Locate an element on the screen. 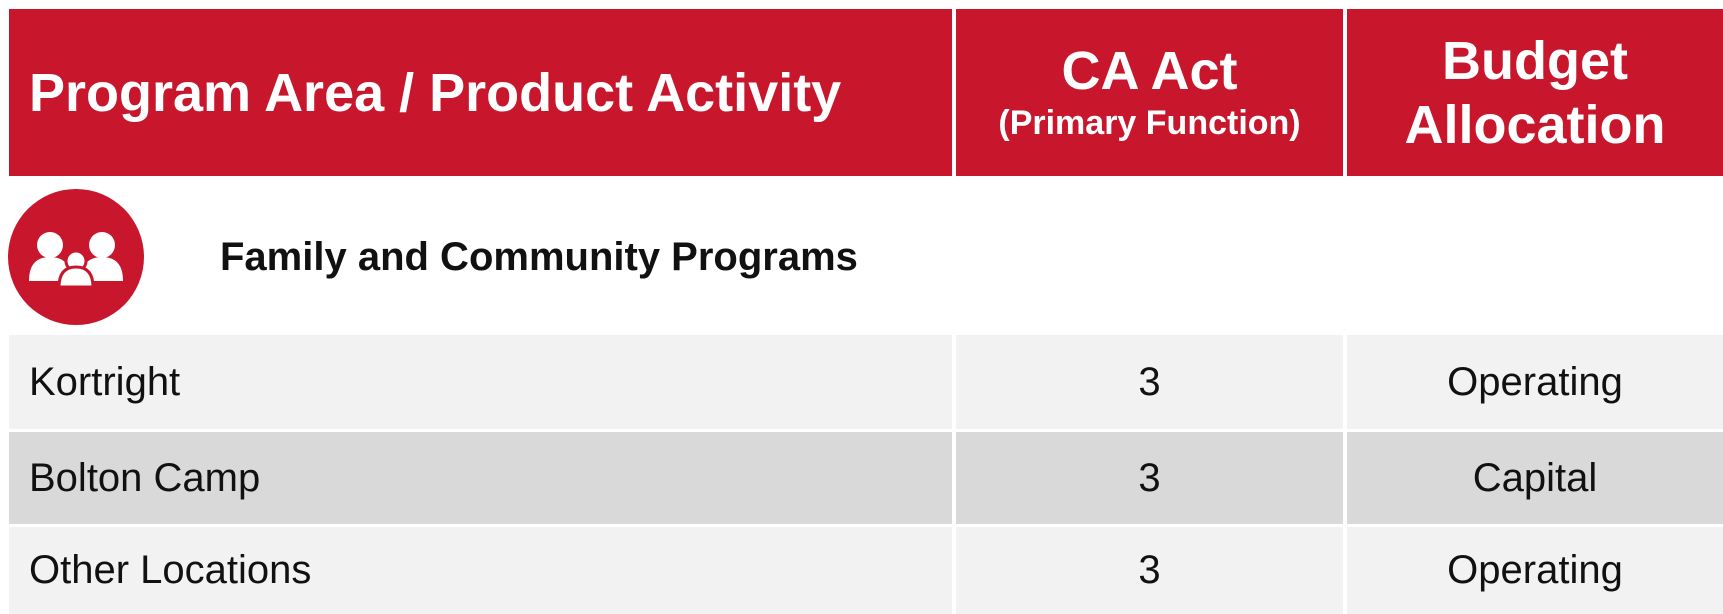 The image size is (1723, 614). cell-text: Bolton Camp is located at coordinates (145, 477).